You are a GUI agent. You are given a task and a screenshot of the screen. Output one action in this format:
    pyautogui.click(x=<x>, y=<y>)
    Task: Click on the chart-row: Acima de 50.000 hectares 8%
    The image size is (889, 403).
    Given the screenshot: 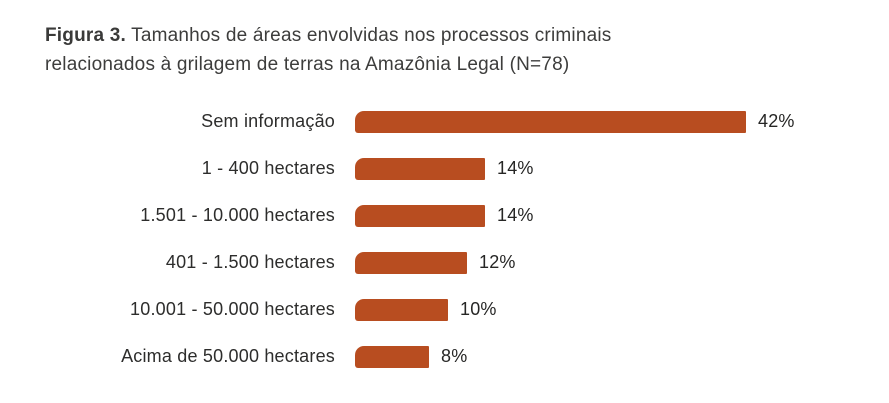 What is the action you would take?
    pyautogui.click(x=444, y=356)
    